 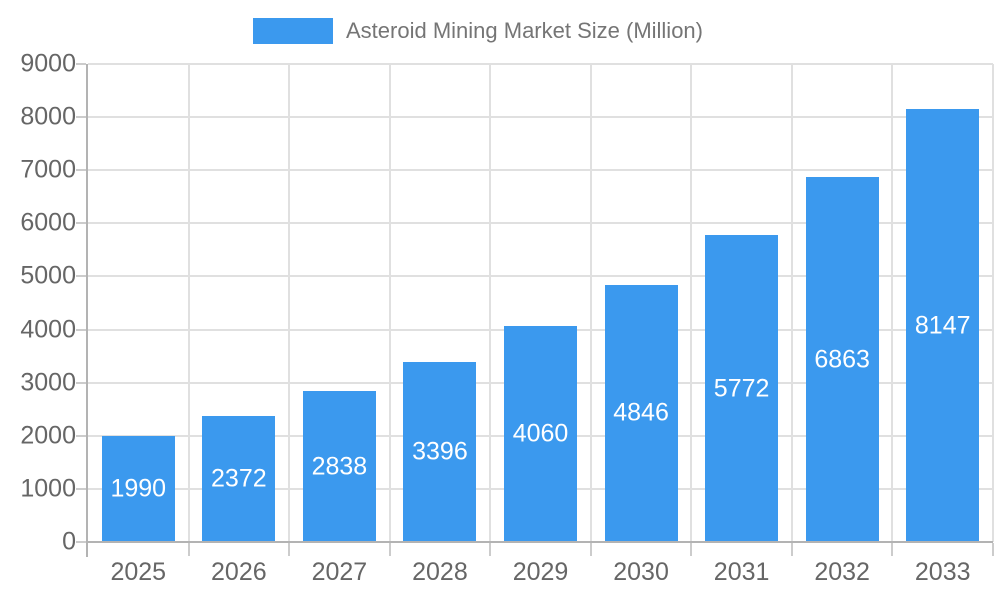 I want to click on y-axis-label: 5000, so click(x=48, y=275).